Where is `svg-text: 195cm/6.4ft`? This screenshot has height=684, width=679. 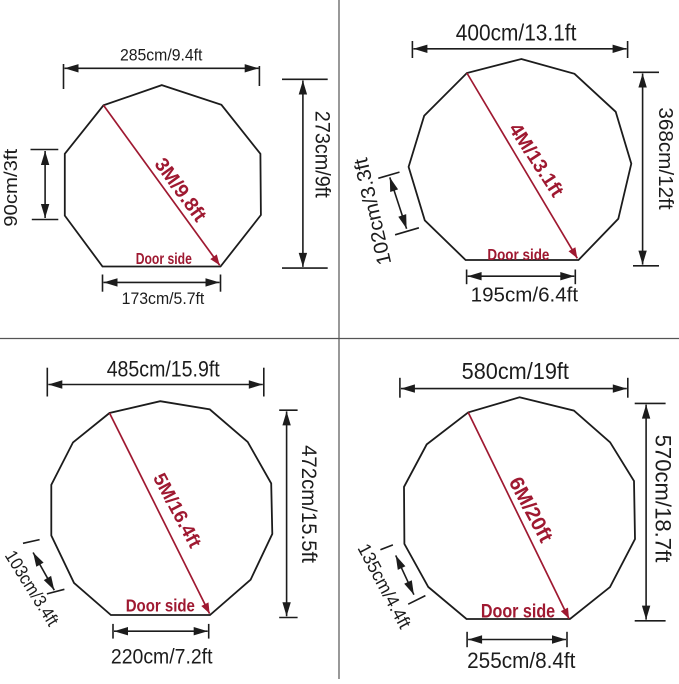 svg-text: 195cm/6.4ft is located at coordinates (525, 295).